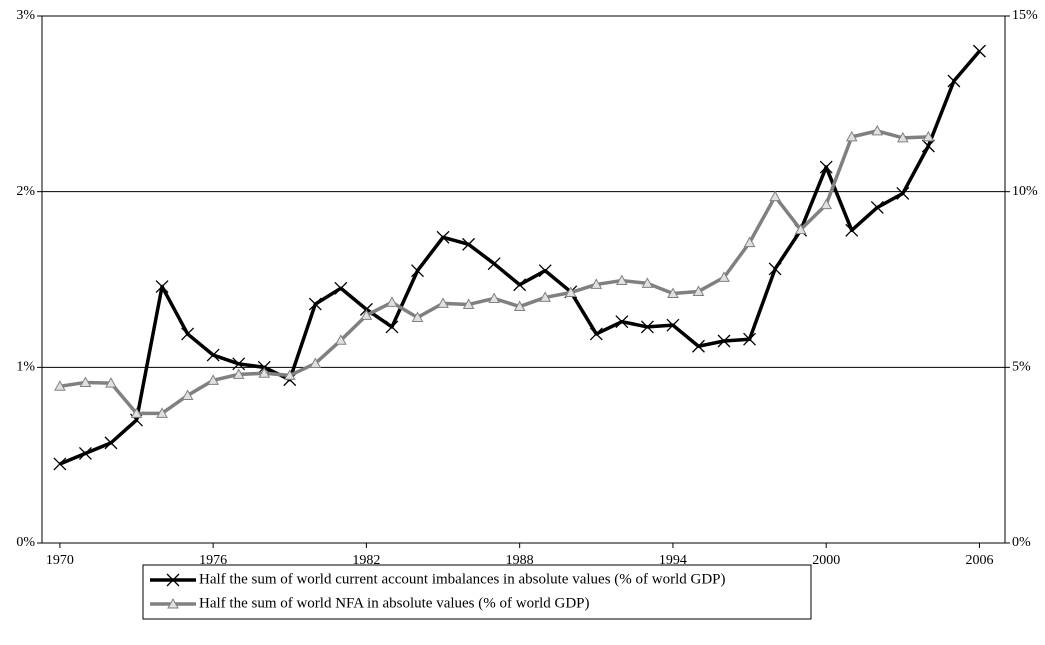  I want to click on y-tick-label: 1%, so click(25, 367).